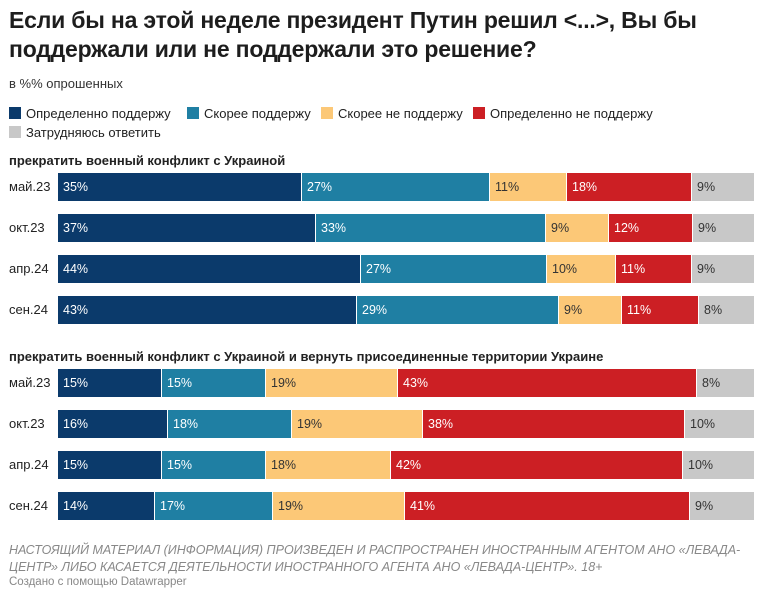  I want to click on bar-segment: 14%, so click(106, 506).